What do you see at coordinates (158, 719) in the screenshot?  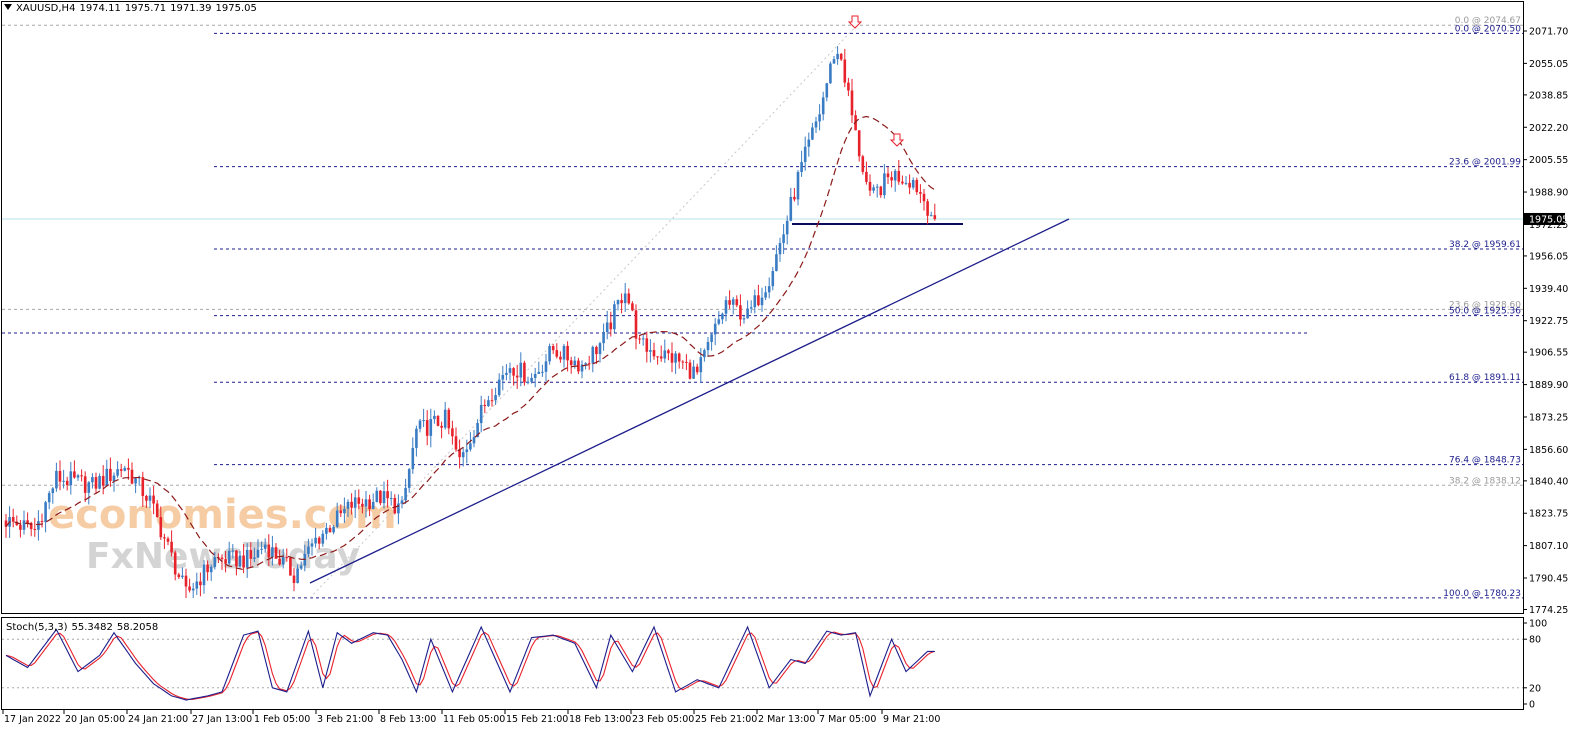 I see `x-tick-label: 24 Jan 21:00` at bounding box center [158, 719].